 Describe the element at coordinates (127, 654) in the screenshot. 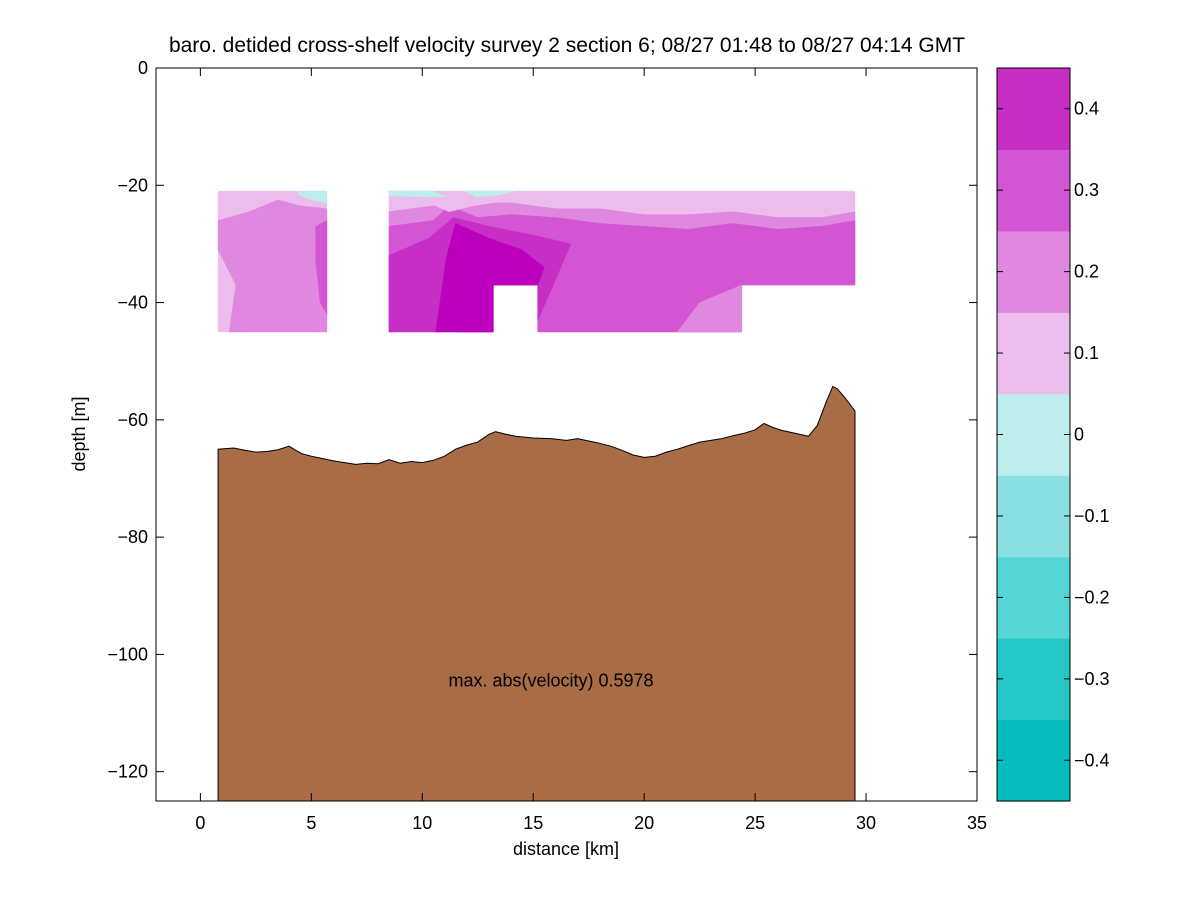

I see `y-tick-label: −100` at that location.